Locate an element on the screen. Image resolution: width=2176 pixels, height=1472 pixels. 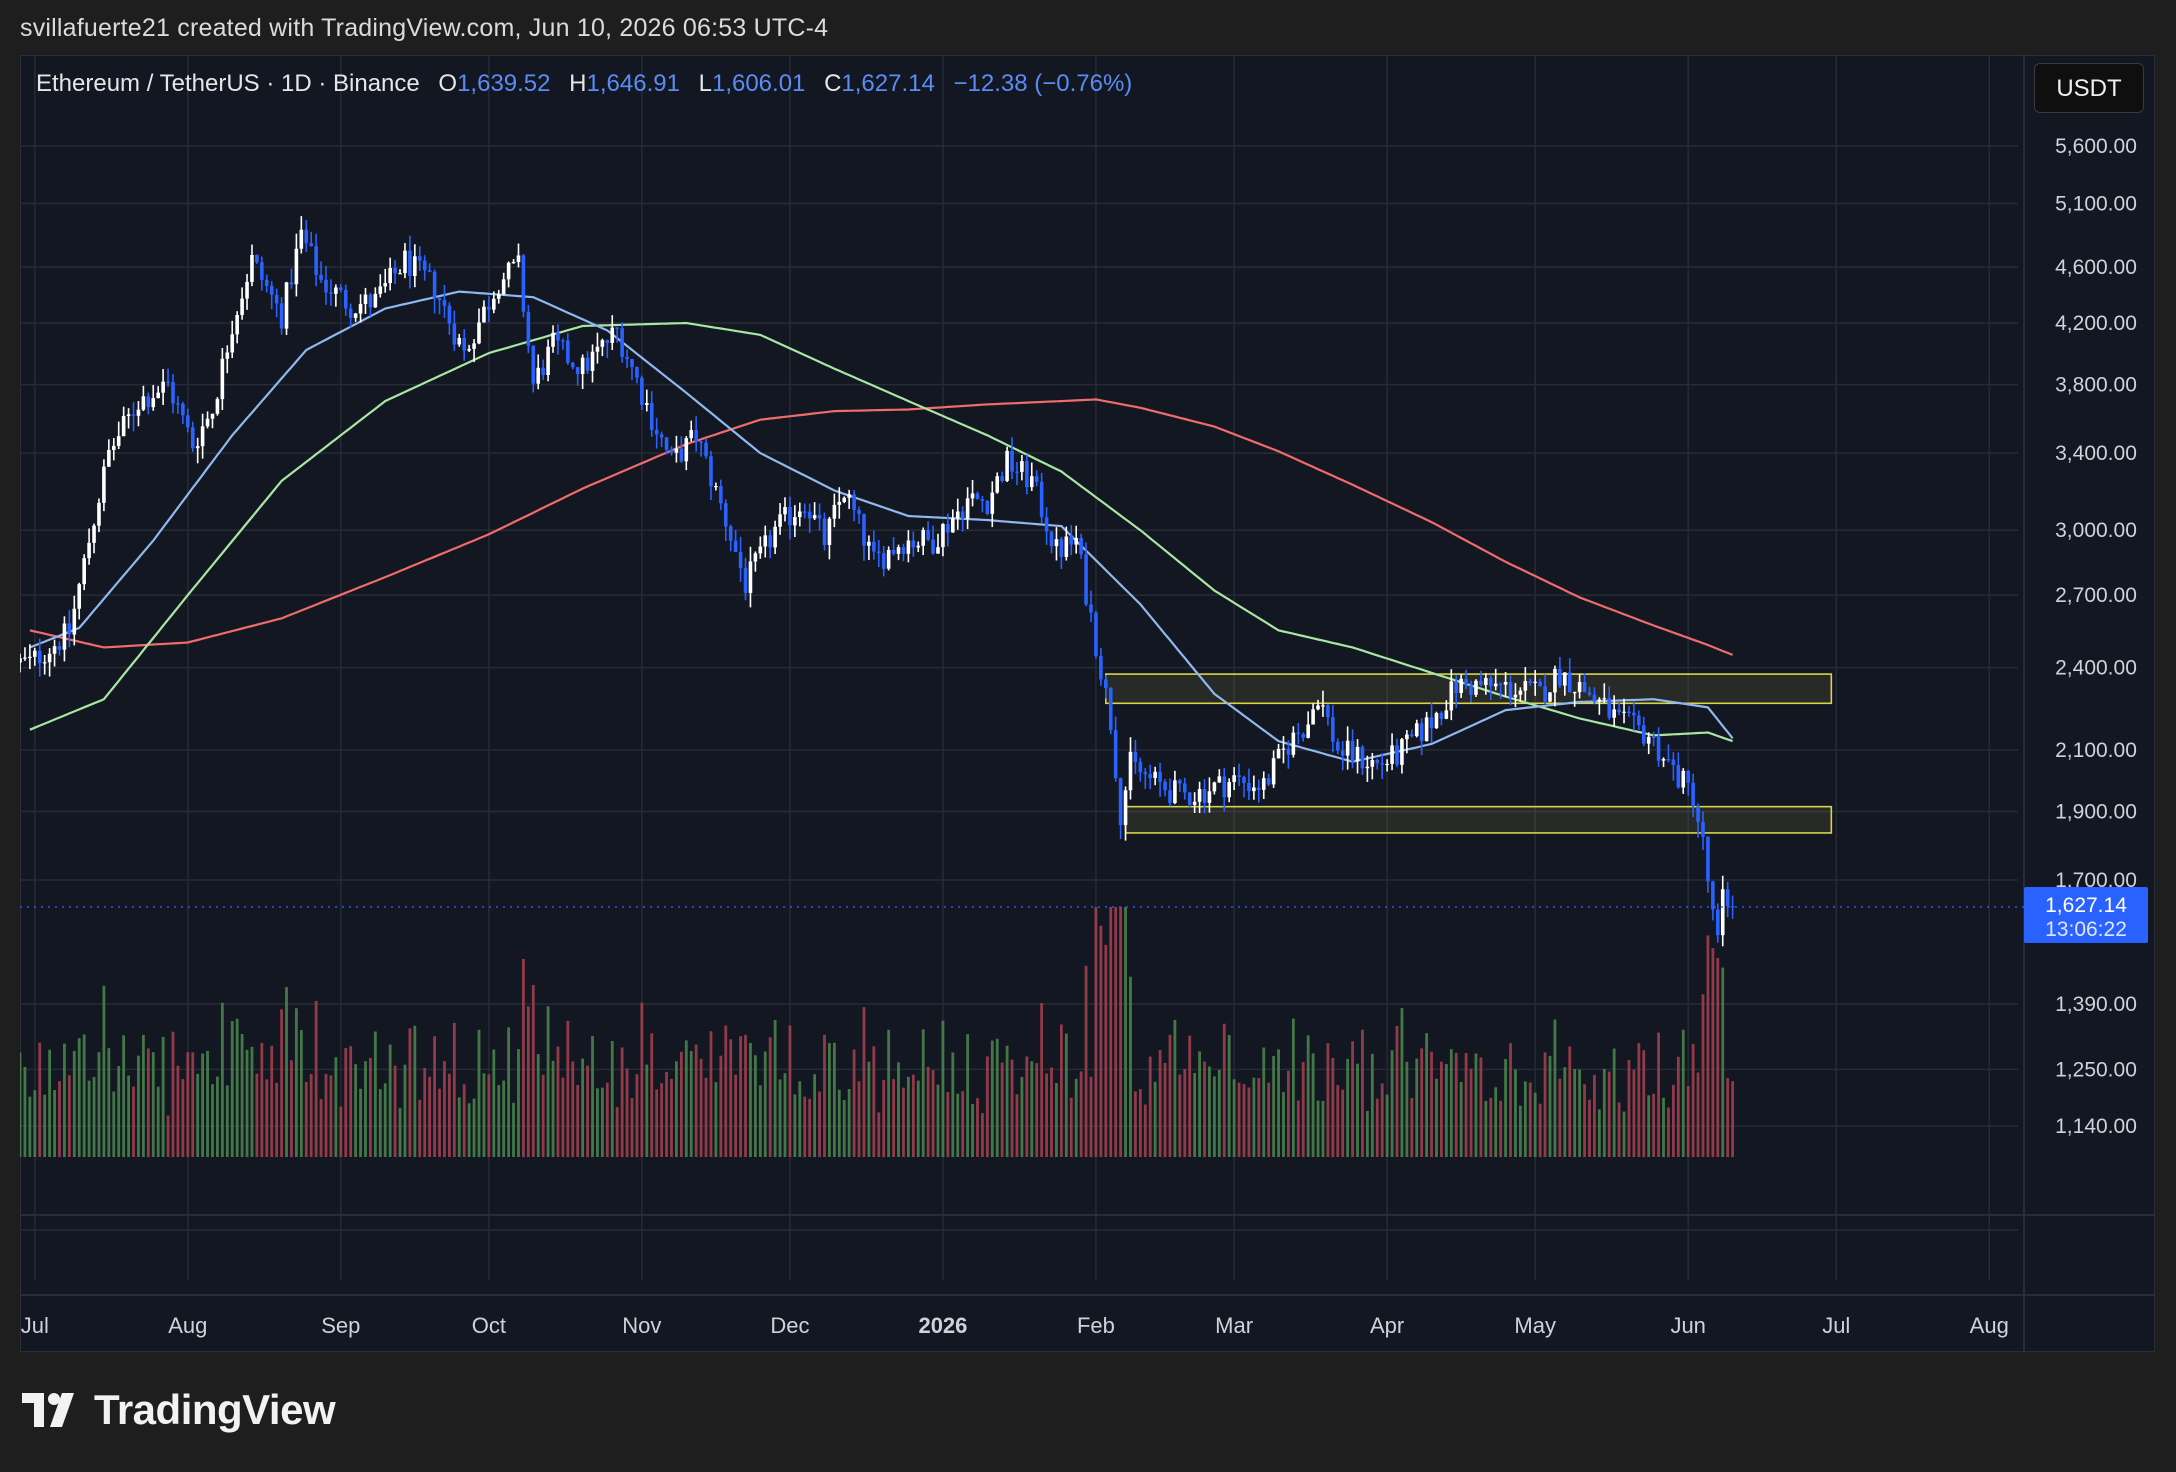
time-tick-label: Jul is located at coordinates (1836, 1325).